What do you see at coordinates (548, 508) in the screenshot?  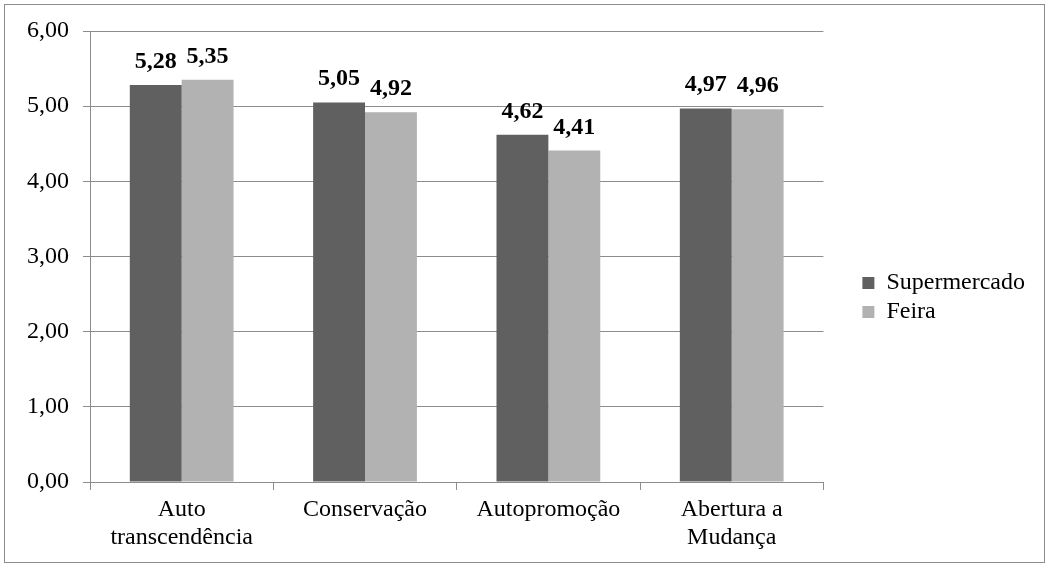 I see `x-tick-label: Autopromoção` at bounding box center [548, 508].